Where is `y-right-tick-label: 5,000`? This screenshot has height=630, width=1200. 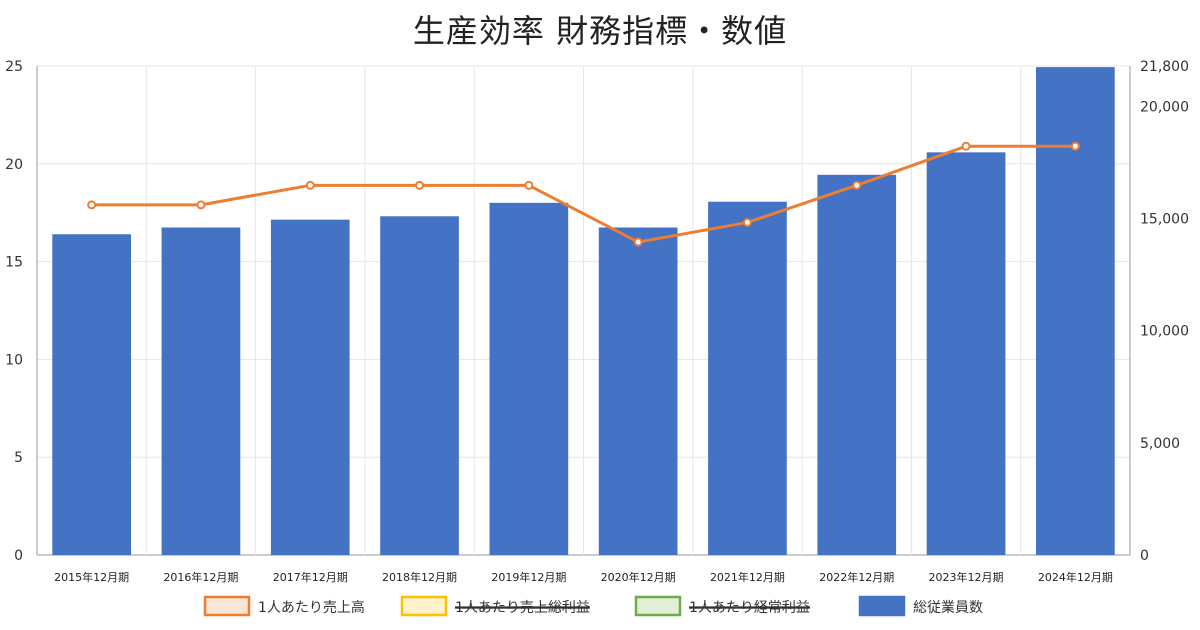
y-right-tick-label: 5,000 is located at coordinates (1160, 444).